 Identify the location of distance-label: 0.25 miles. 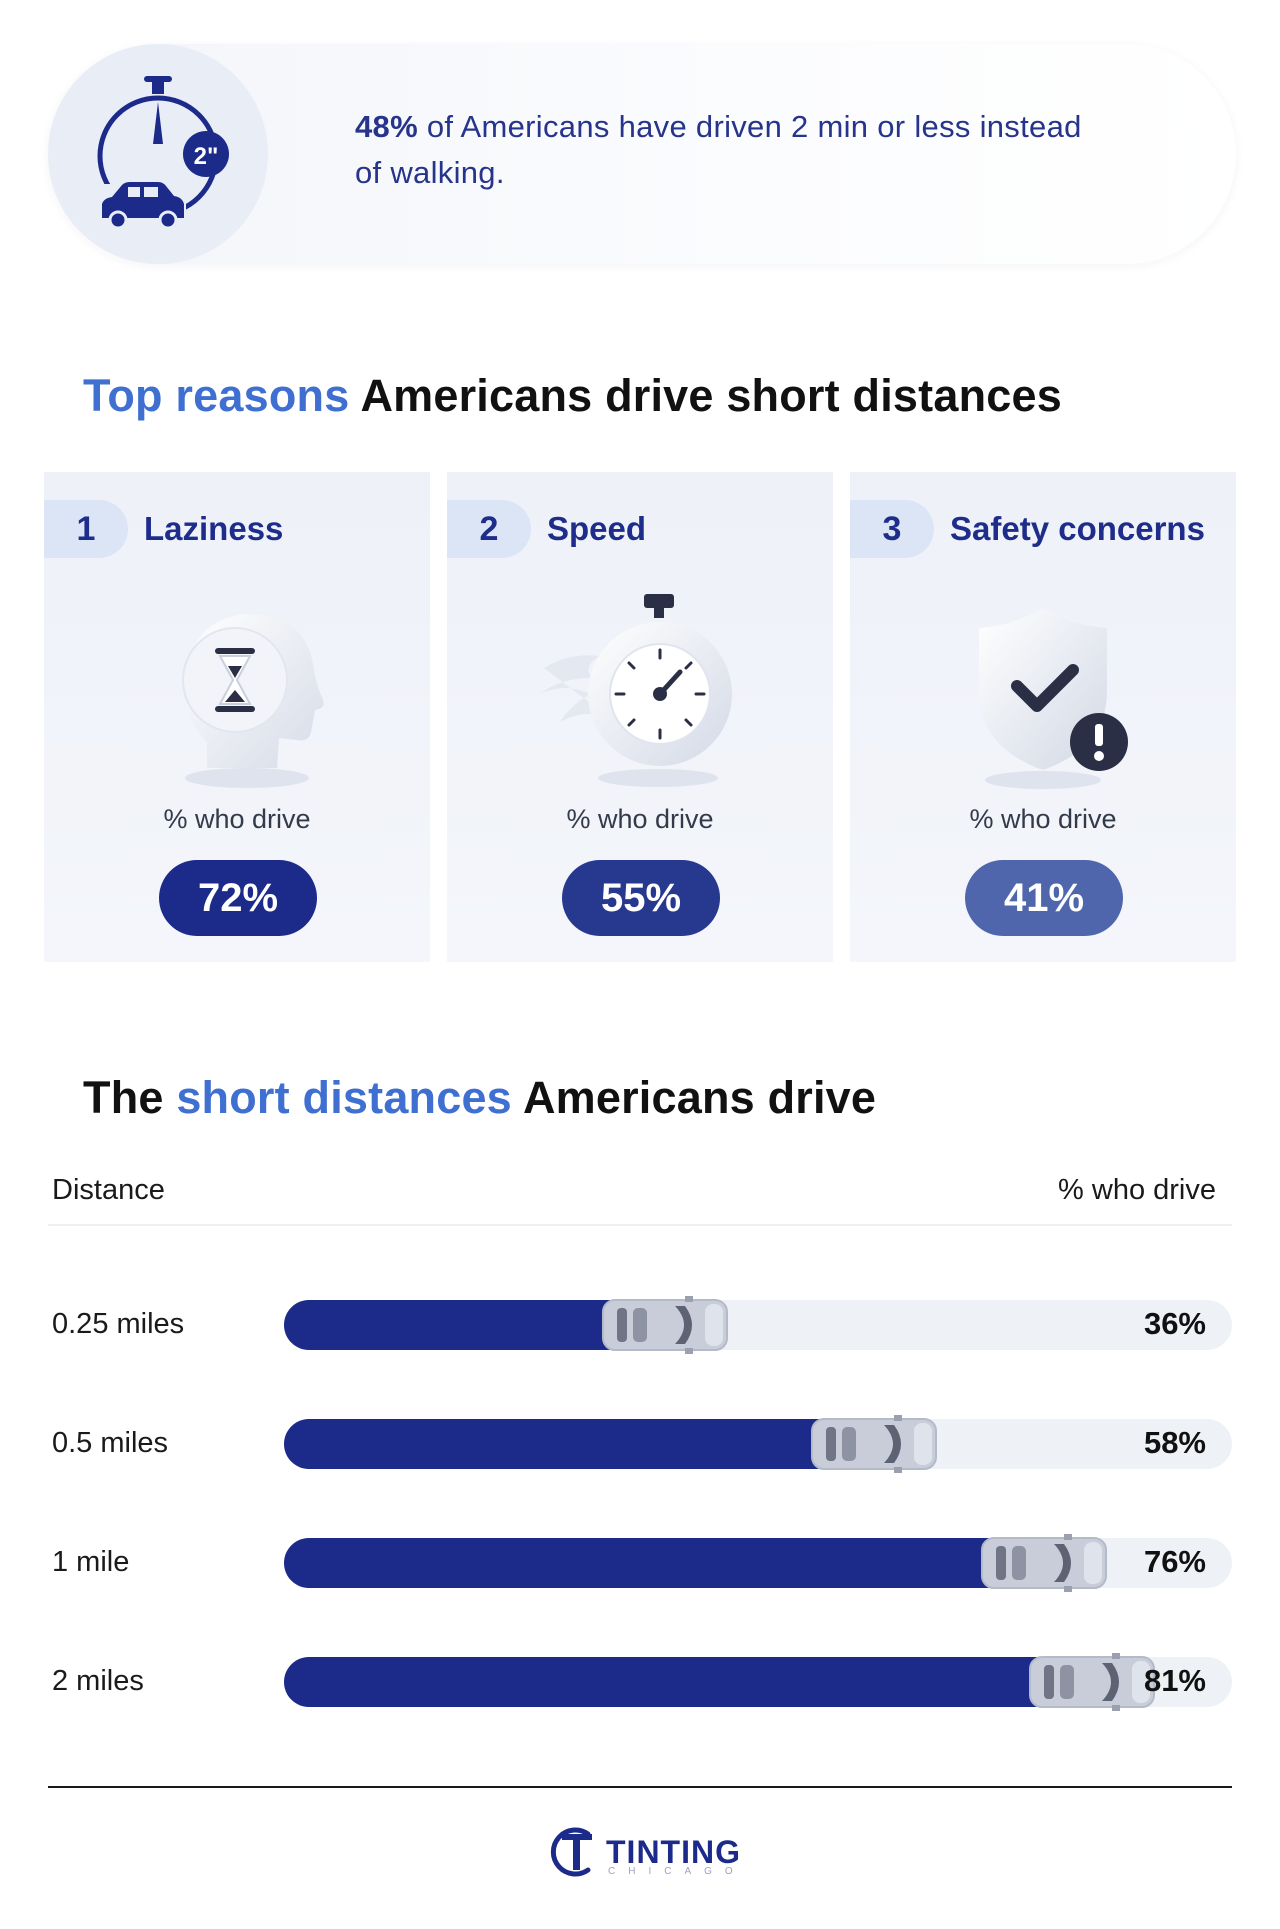
(118, 1324).